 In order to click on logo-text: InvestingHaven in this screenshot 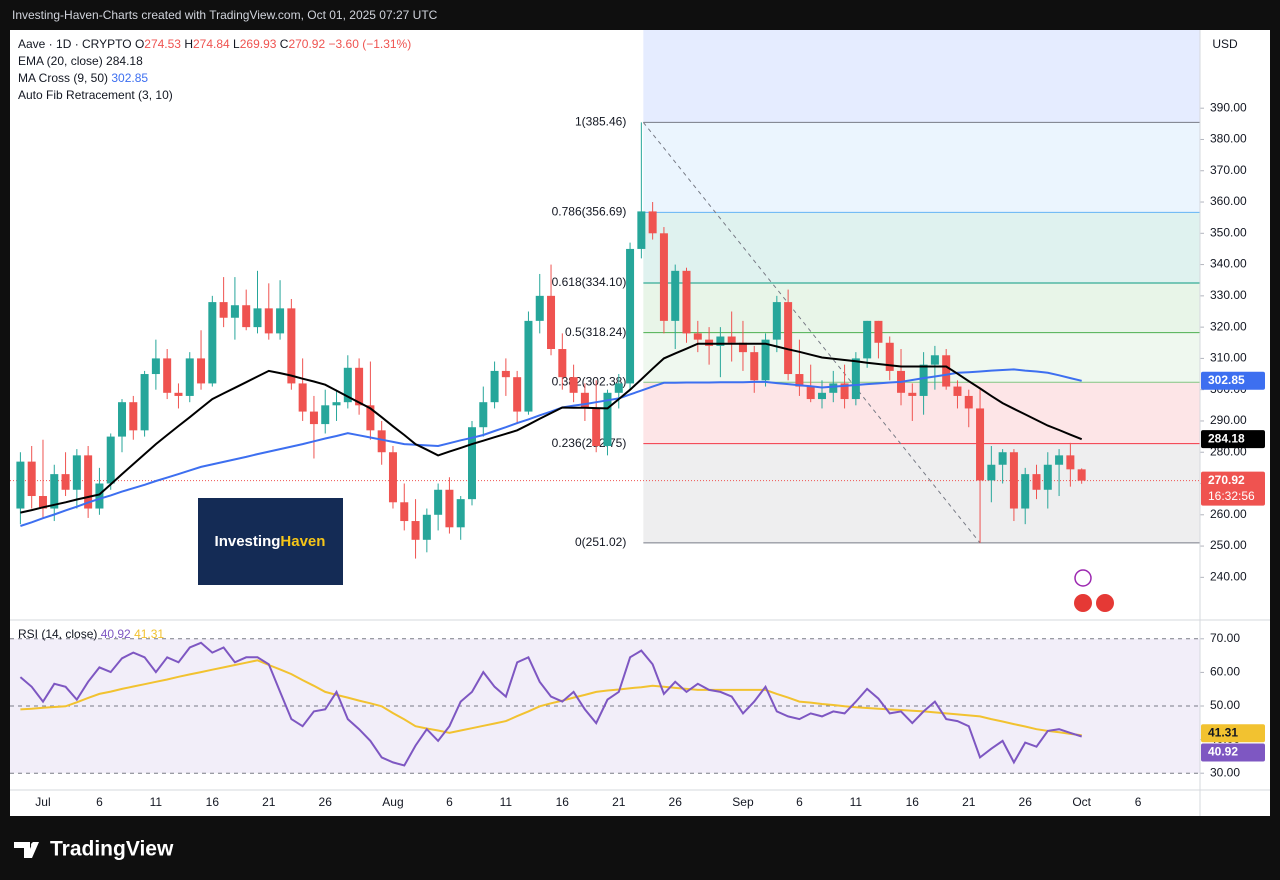, I will do `click(270, 541)`.